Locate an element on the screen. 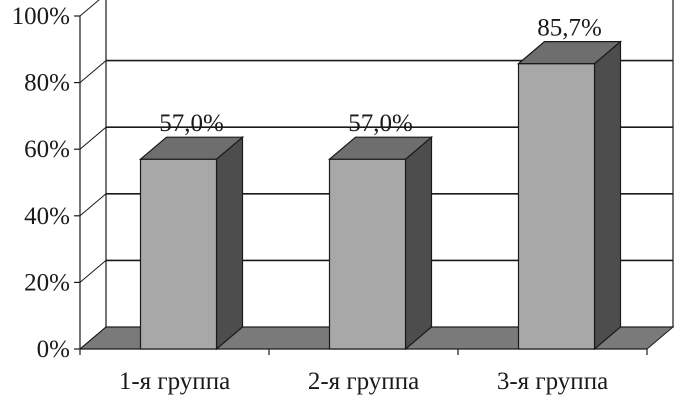 Image resolution: width=682 pixels, height=412 pixels. x-category-label: 2-я группа is located at coordinates (363, 381).